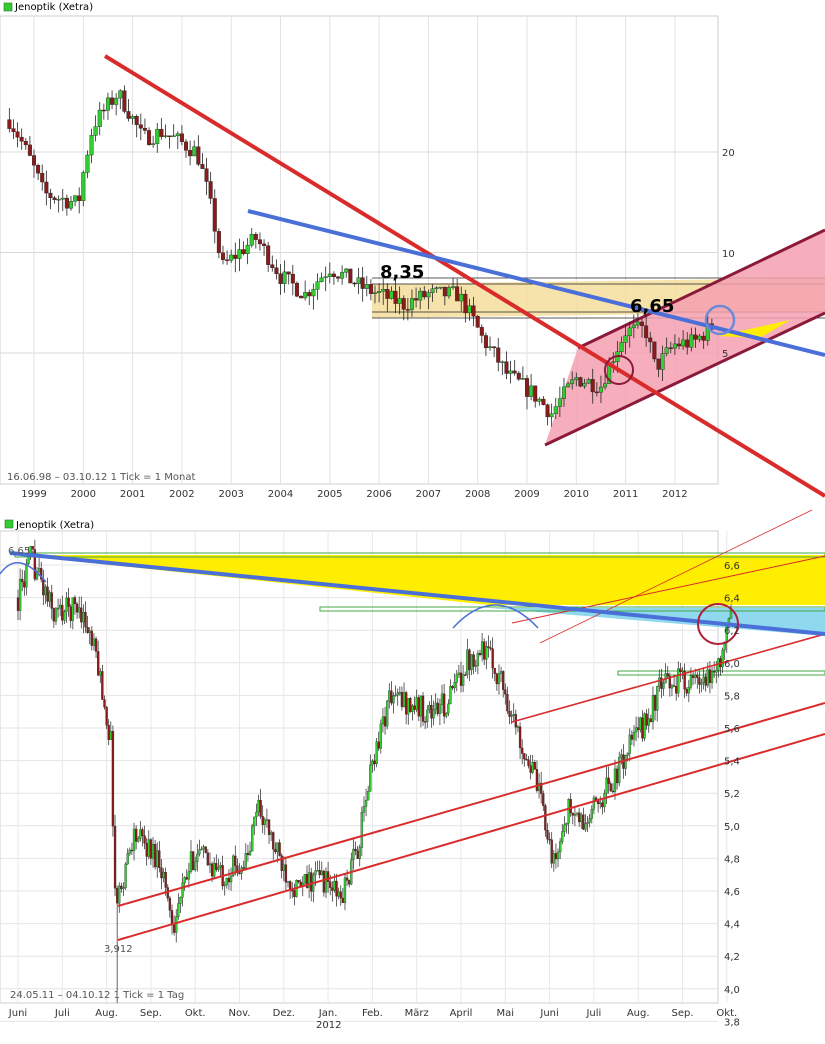  What do you see at coordinates (8, 7) in the screenshot?
I see `upper-legend-square` at bounding box center [8, 7].